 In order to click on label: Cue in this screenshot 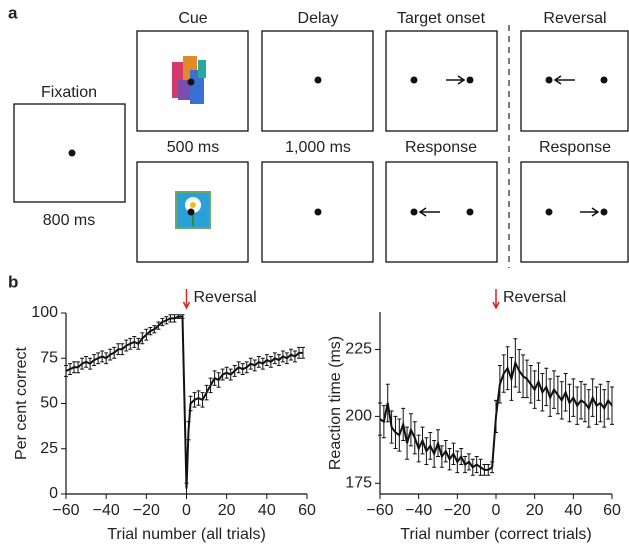, I will do `click(192, 18)`.